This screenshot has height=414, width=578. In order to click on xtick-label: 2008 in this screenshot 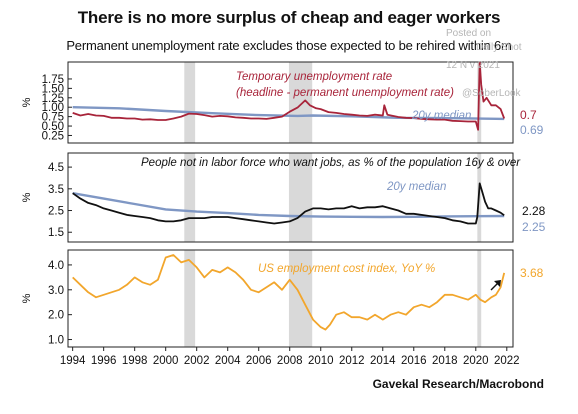, I will do `click(290, 361)`.